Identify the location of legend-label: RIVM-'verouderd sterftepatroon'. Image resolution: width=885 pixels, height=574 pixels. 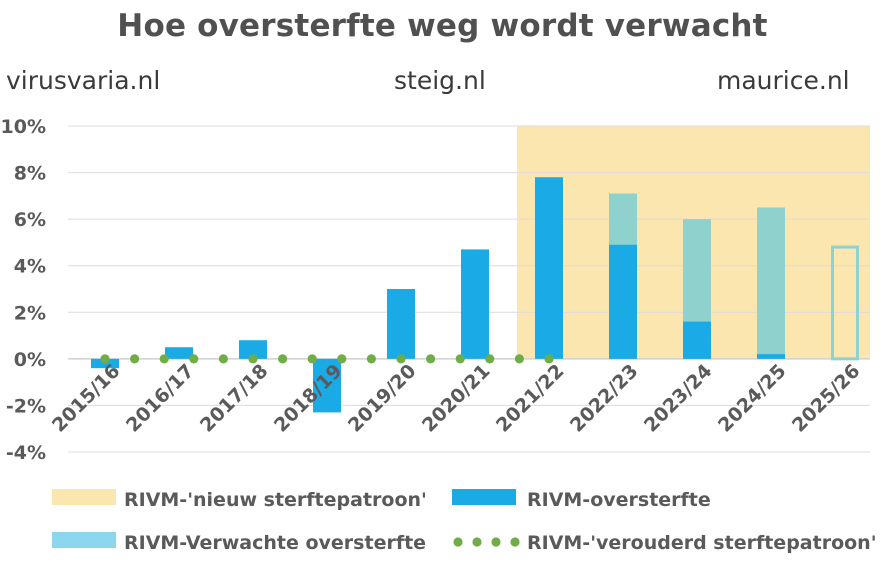
(702, 543).